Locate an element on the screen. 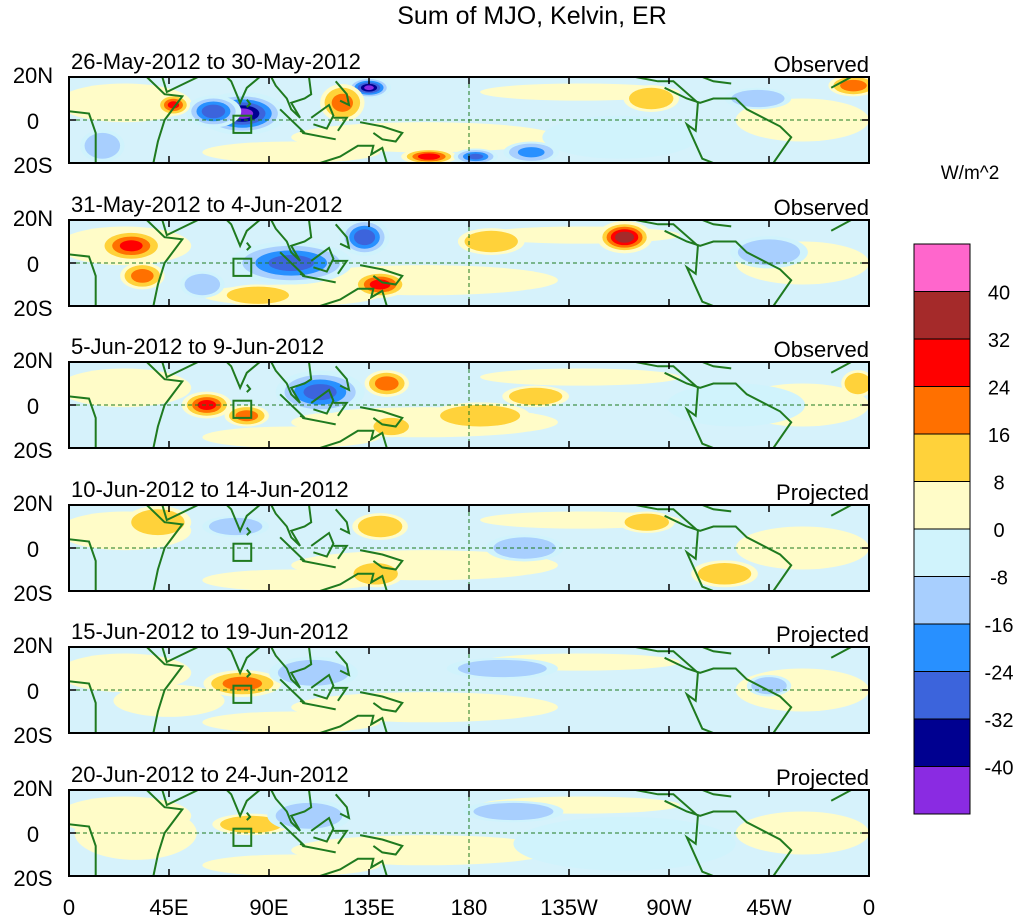  panel-period: 26-May-2012 to 30-May-2012 is located at coordinates (216, 61).